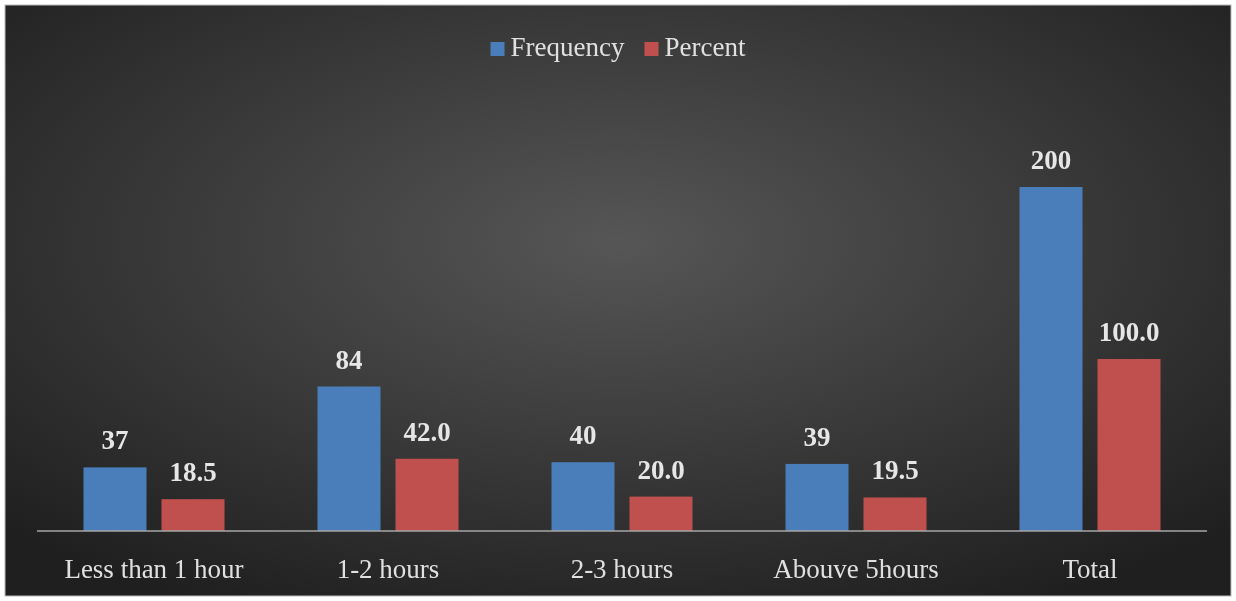 The image size is (1236, 601). Describe the element at coordinates (388, 569) in the screenshot. I see `x-tick-label: 1-2 hours` at that location.